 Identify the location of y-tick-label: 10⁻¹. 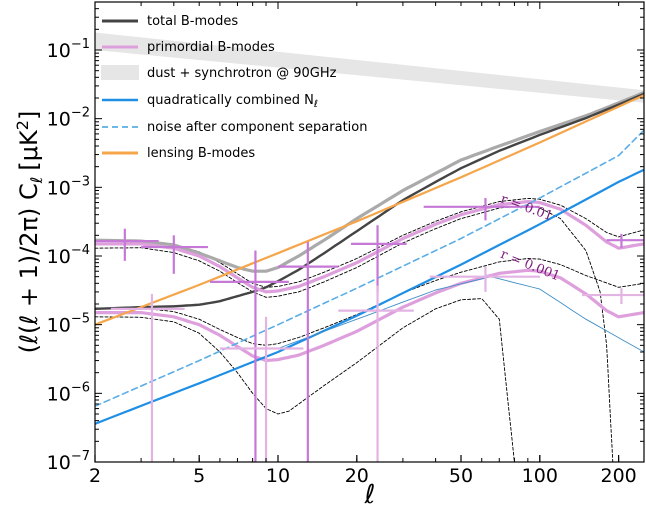
(68, 49).